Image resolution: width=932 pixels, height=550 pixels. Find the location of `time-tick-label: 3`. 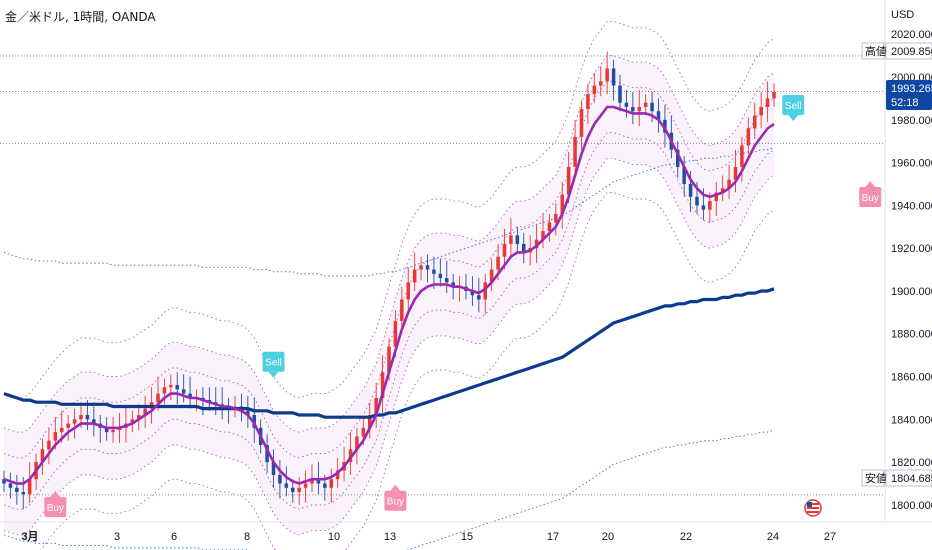

time-tick-label: 3 is located at coordinates (117, 537).